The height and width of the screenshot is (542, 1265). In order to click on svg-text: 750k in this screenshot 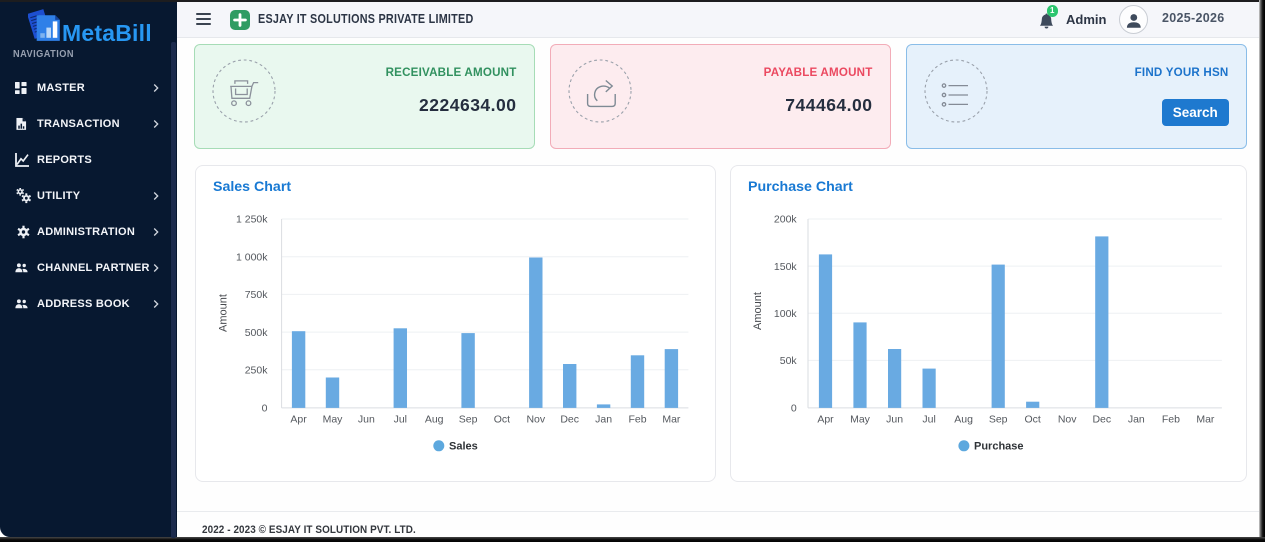, I will do `click(257, 295)`.